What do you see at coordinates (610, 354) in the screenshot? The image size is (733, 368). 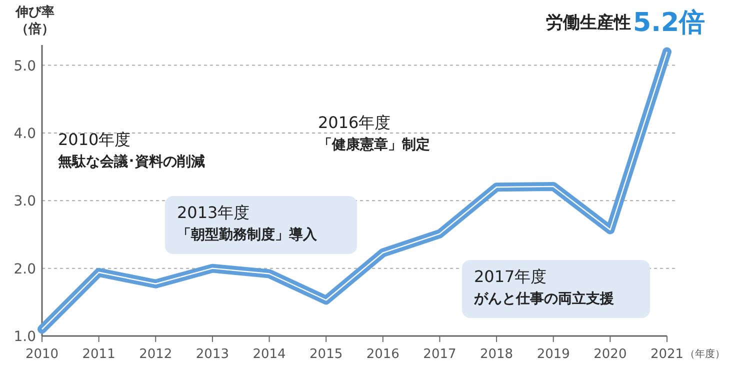 I see `x-tick-label: 2020` at bounding box center [610, 354].